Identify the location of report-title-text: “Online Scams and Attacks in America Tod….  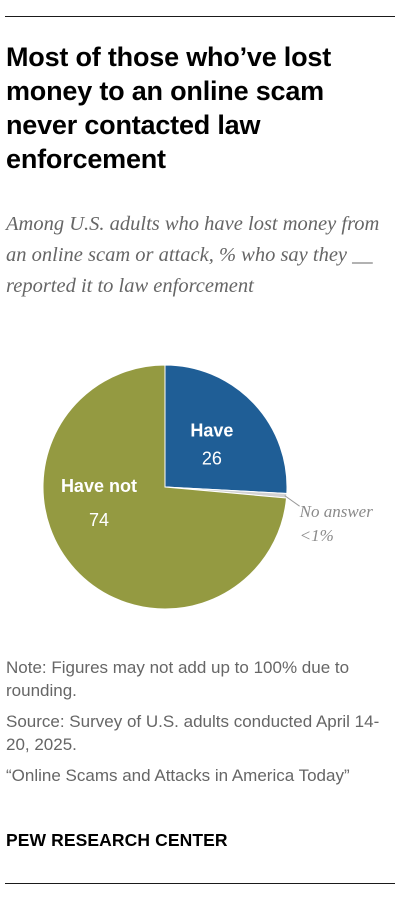
(178, 775).